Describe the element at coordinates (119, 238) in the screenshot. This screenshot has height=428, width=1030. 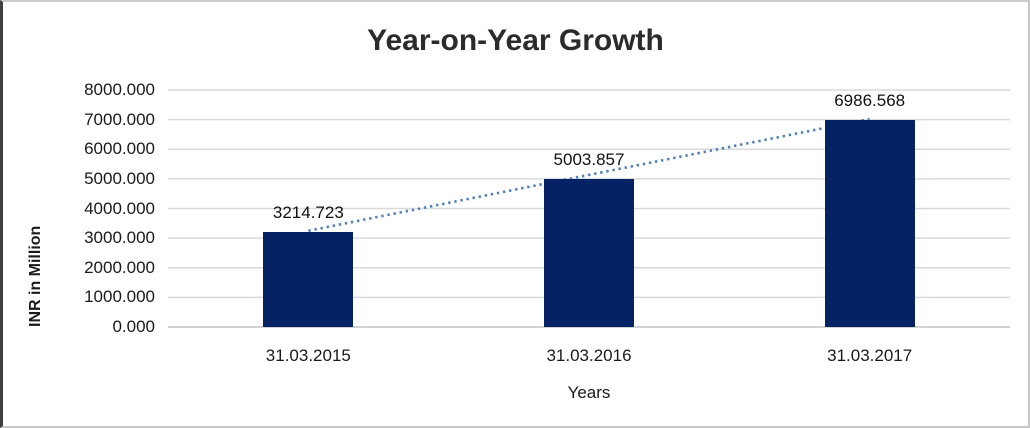
I see `y-tick-label: 3000.000` at that location.